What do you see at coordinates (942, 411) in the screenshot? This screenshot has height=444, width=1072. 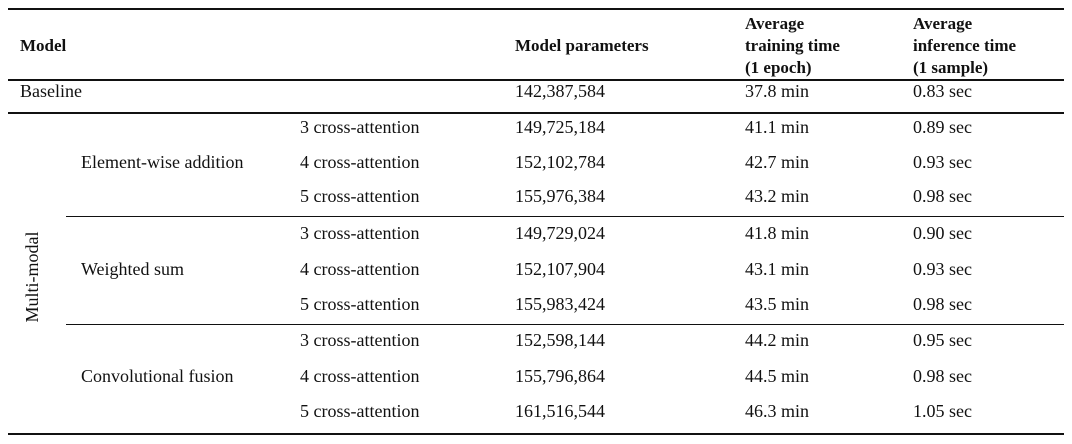 I see `row-infer: 1.05 sec` at bounding box center [942, 411].